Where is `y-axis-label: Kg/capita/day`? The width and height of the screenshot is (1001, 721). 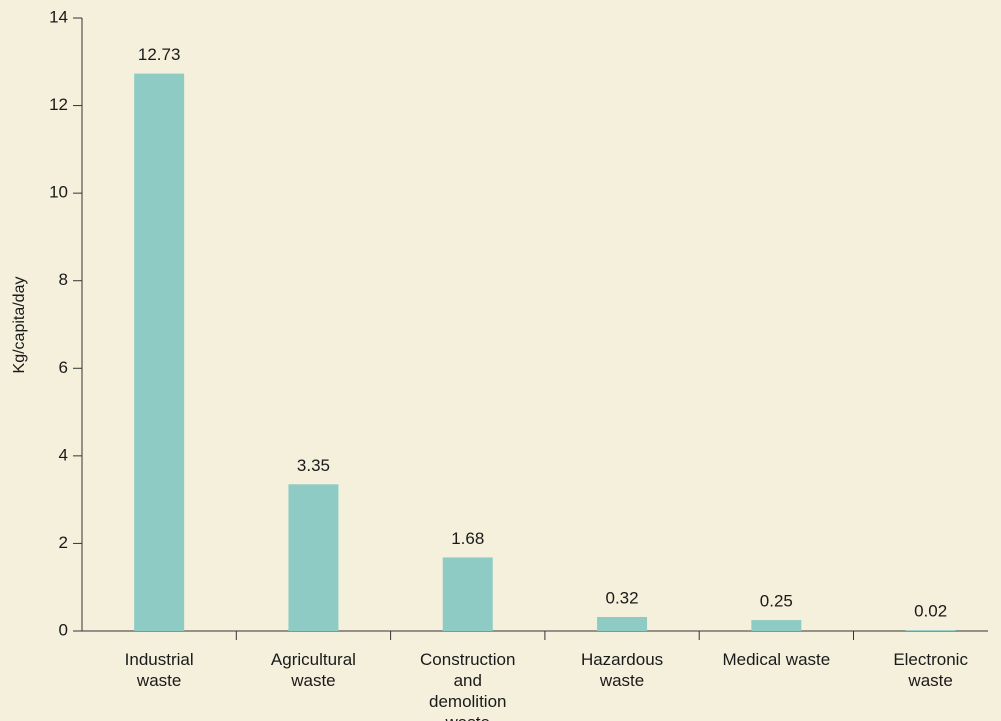 y-axis-label: Kg/capita/day is located at coordinates (19, 325).